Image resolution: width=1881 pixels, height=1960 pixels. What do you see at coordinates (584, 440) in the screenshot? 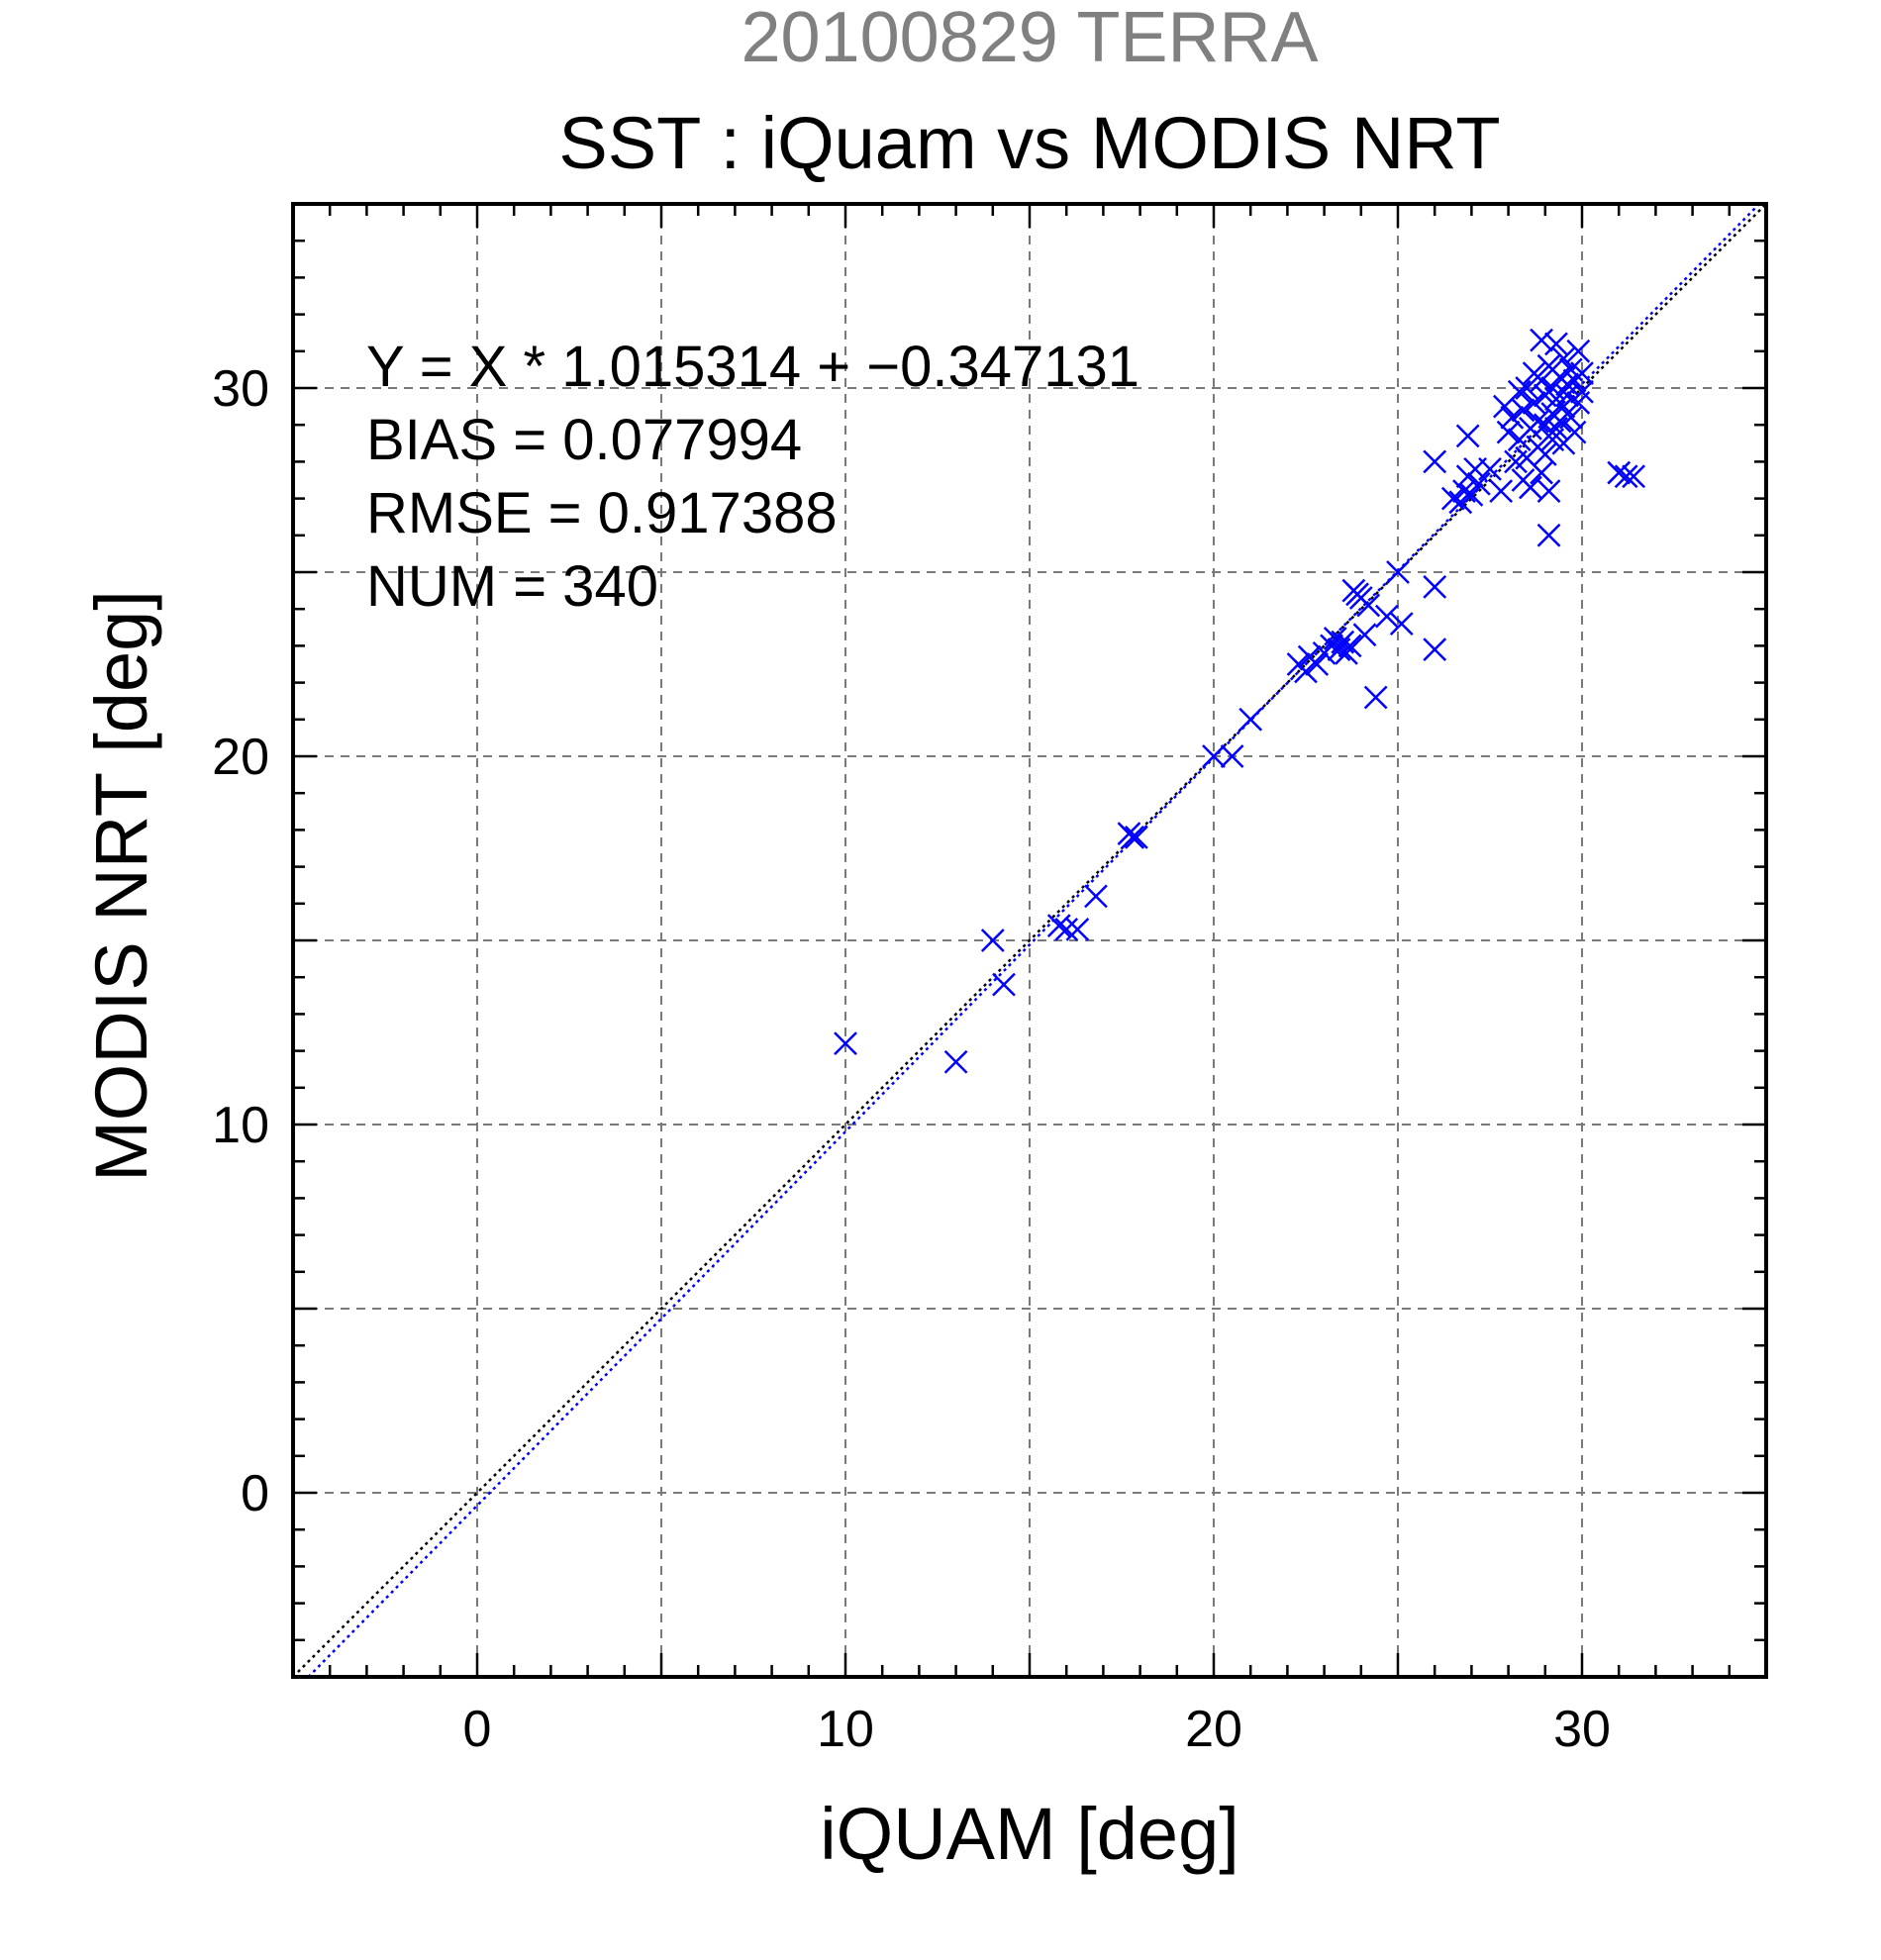
I see `stats-line: BIAS = 0.077994` at bounding box center [584, 440].